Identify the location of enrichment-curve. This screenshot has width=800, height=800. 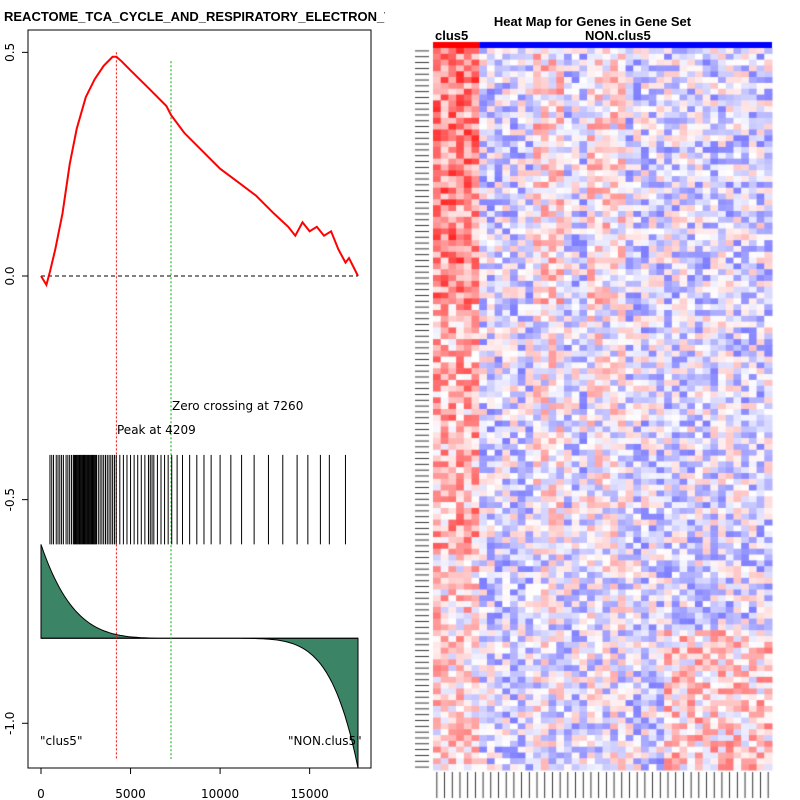
(199, 171).